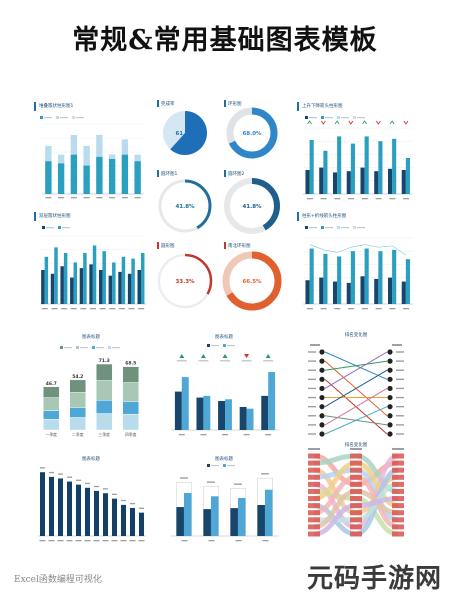 Image resolution: width=450 pixels, height=600 pixels. What do you see at coordinates (356, 449) in the screenshot?
I see `column-header` at bounding box center [356, 449].